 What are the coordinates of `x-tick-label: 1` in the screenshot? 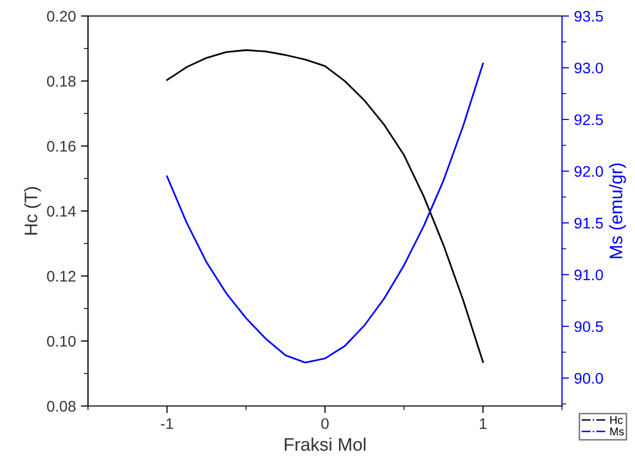 It's located at (483, 423).